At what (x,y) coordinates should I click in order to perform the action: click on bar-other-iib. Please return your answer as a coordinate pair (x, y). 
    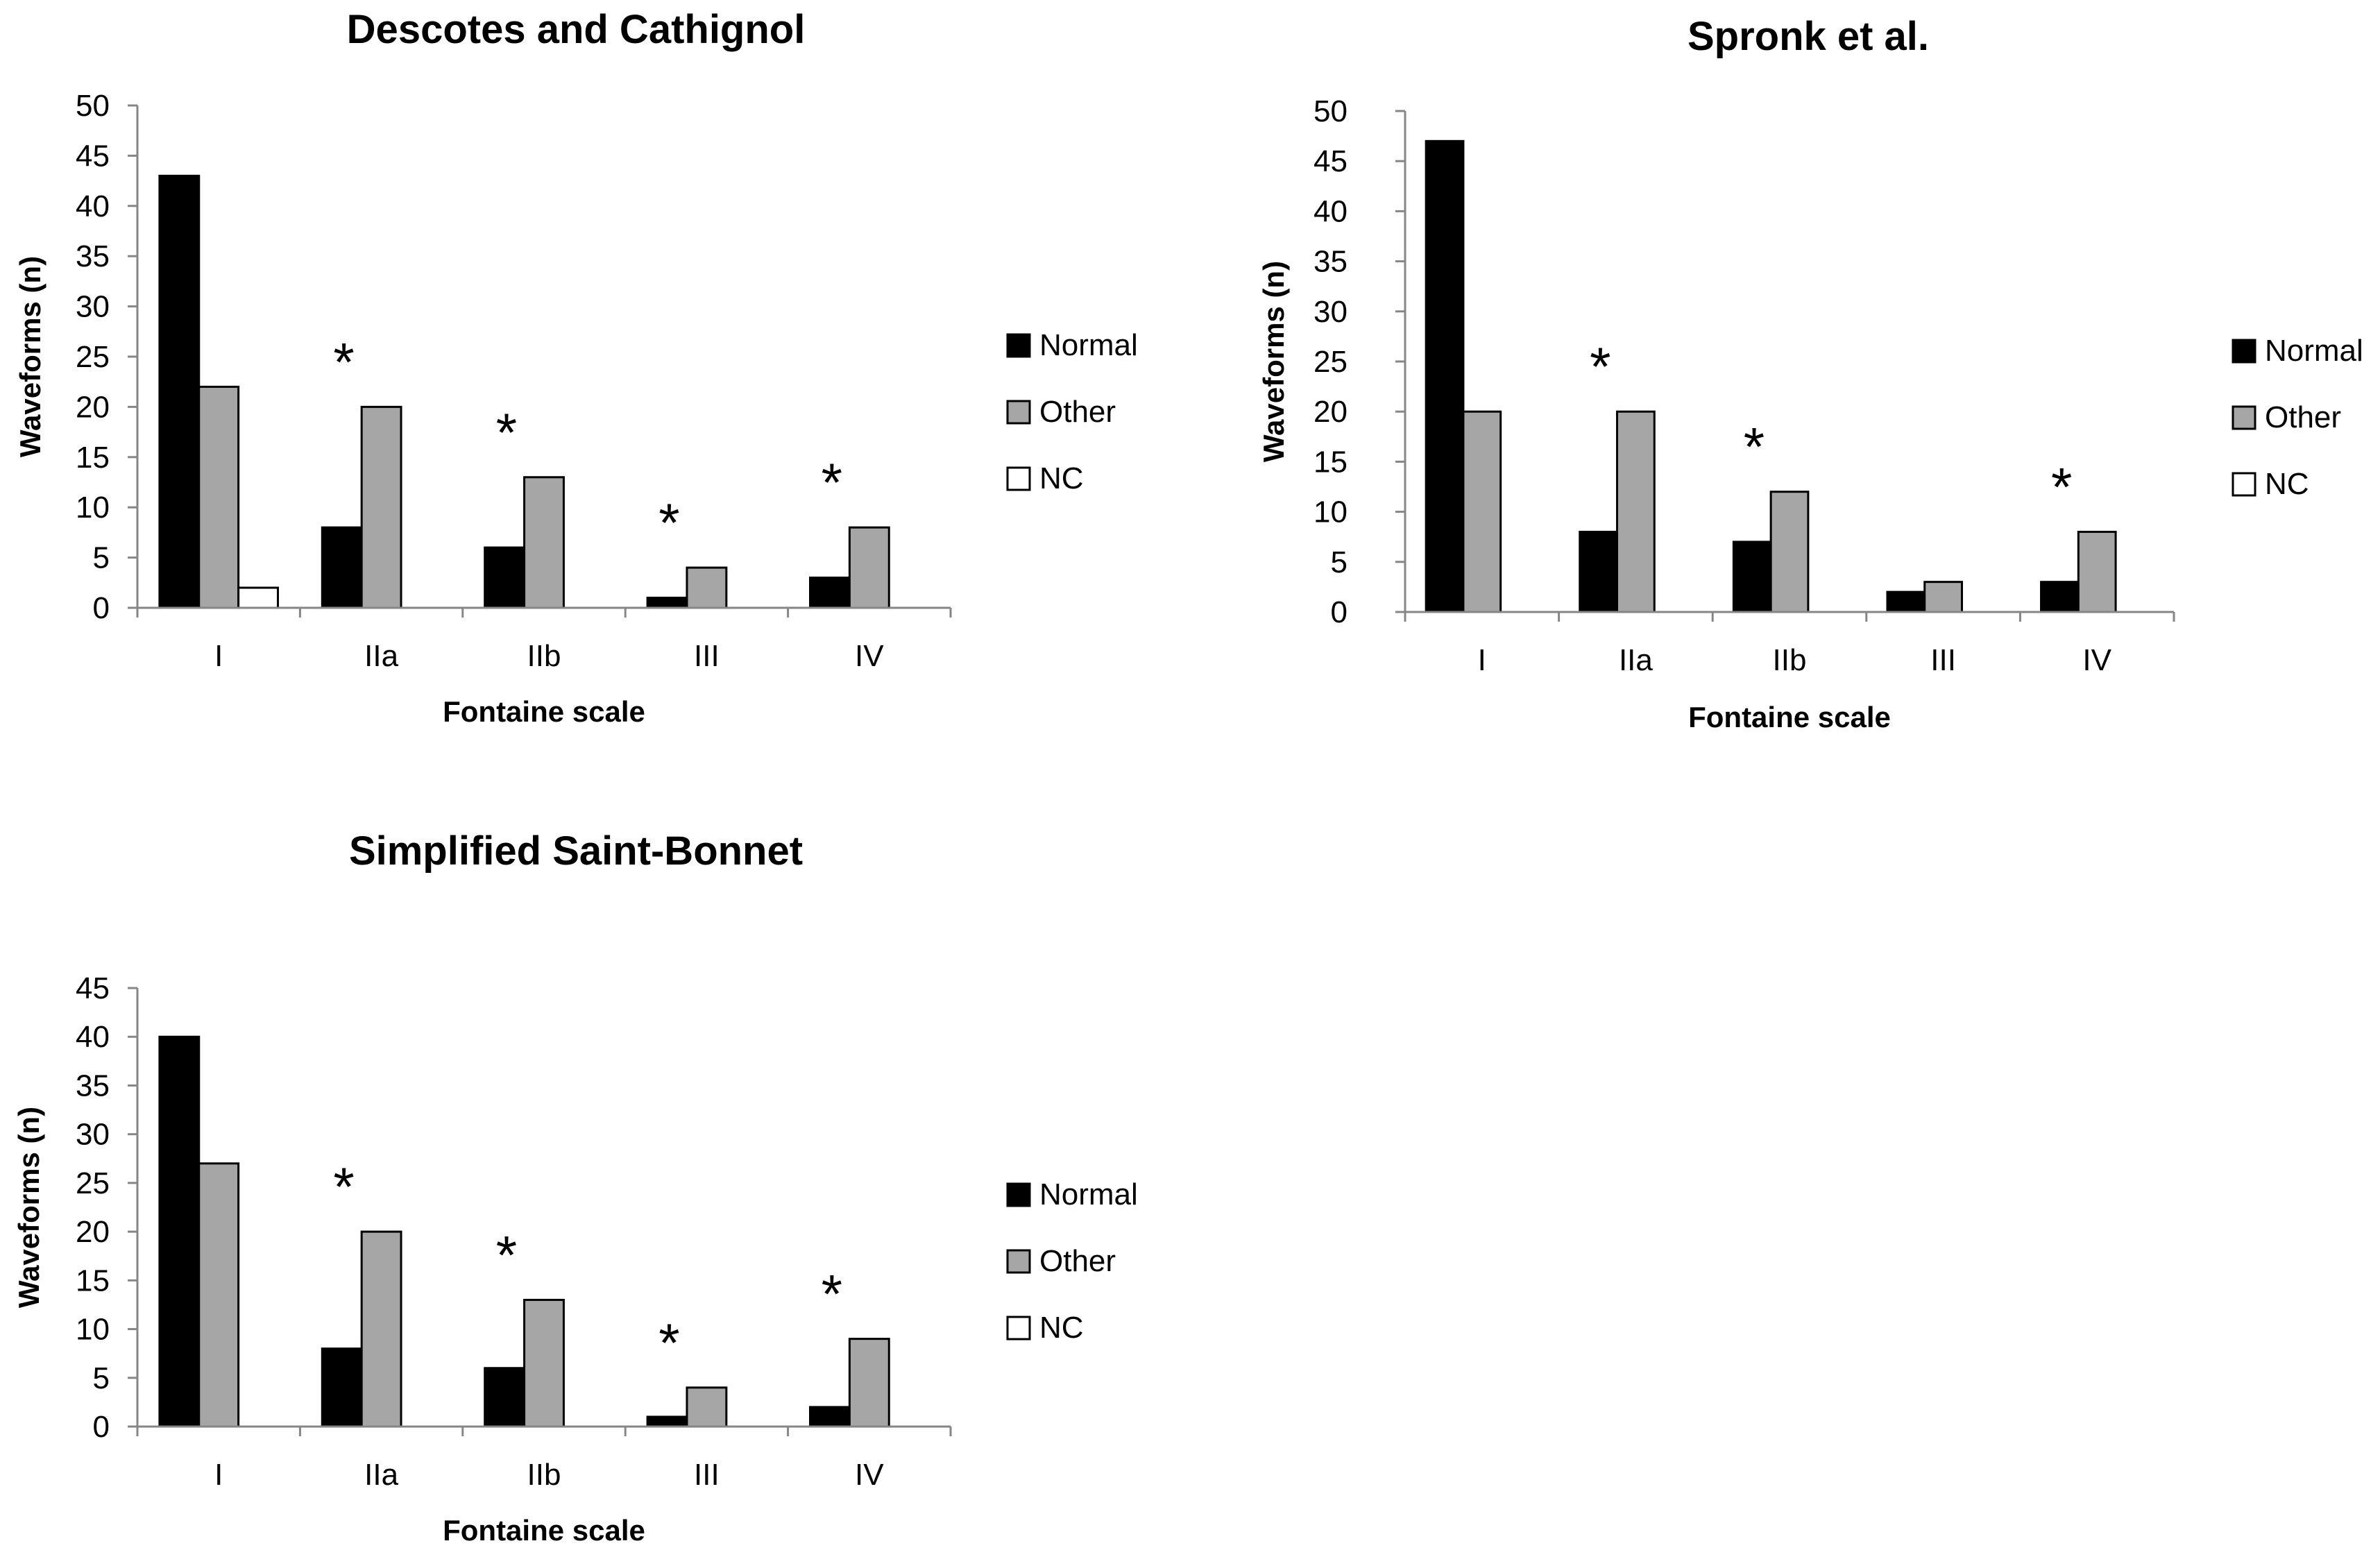
    Looking at the image, I should click on (1789, 552).